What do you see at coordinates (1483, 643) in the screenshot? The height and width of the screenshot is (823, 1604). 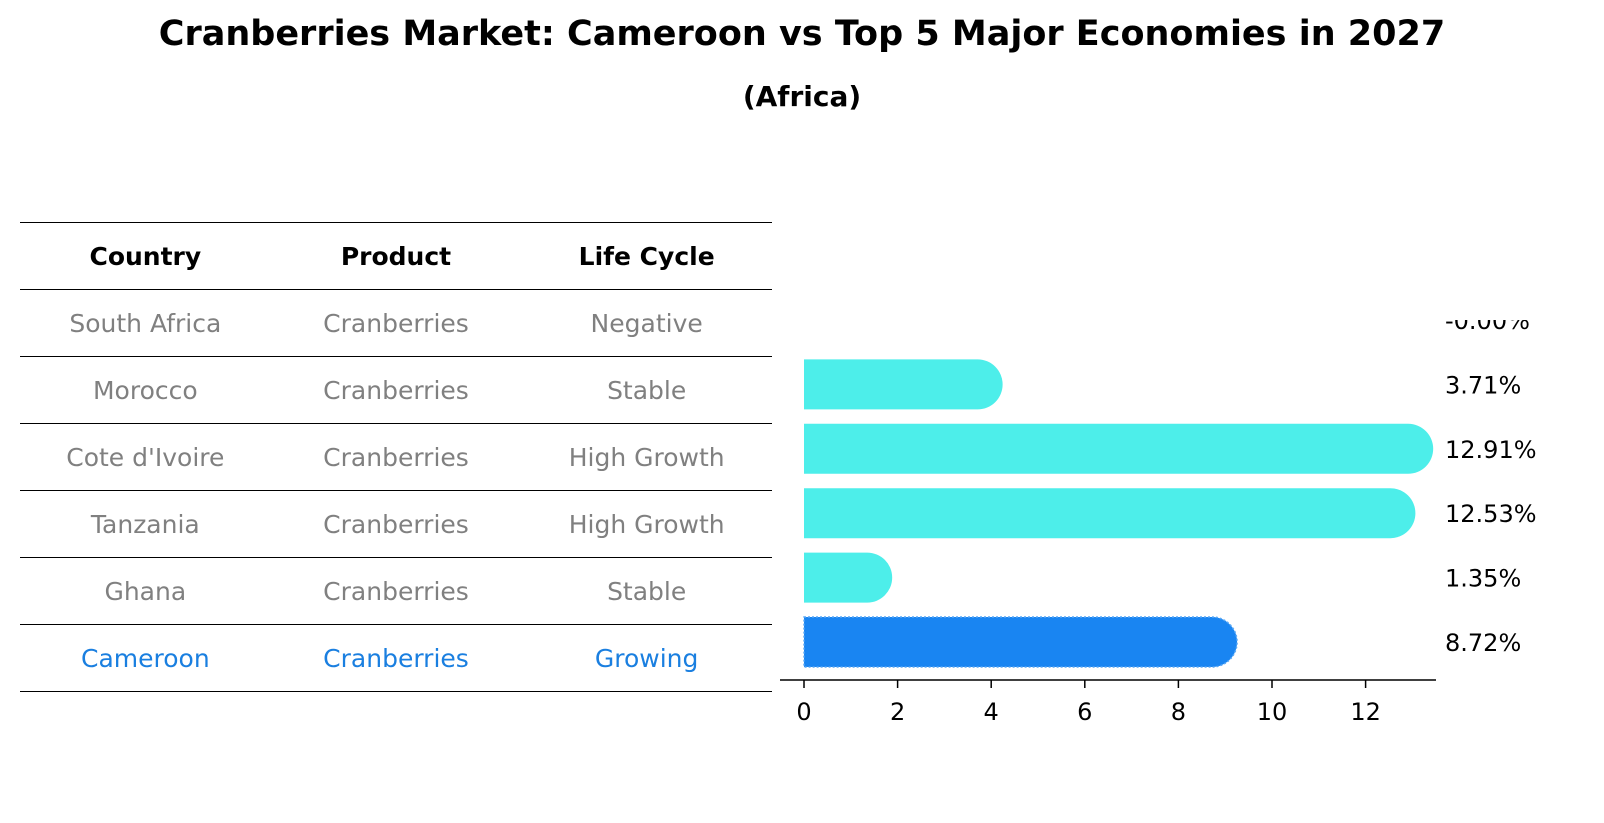 I see `data-label: 8.72%` at bounding box center [1483, 643].